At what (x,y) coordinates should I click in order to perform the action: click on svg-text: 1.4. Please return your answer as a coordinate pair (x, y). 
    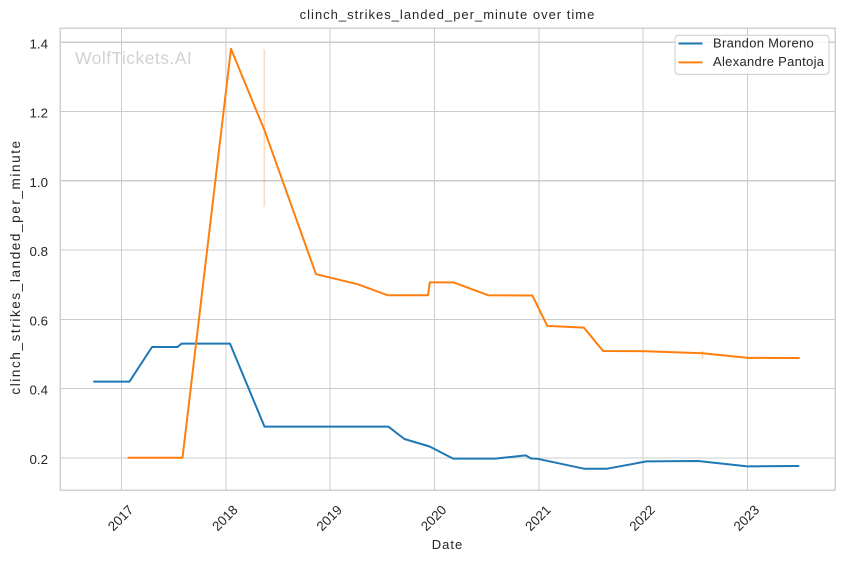
    Looking at the image, I should click on (39, 43).